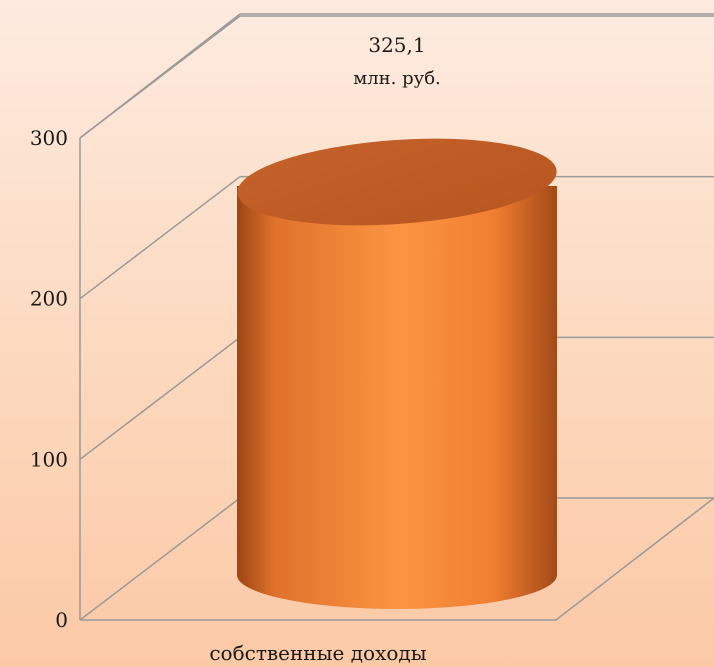 Image resolution: width=714 pixels, height=667 pixels. What do you see at coordinates (397, 78) in the screenshot?
I see `data-label-unit-0: млн. руб.` at bounding box center [397, 78].